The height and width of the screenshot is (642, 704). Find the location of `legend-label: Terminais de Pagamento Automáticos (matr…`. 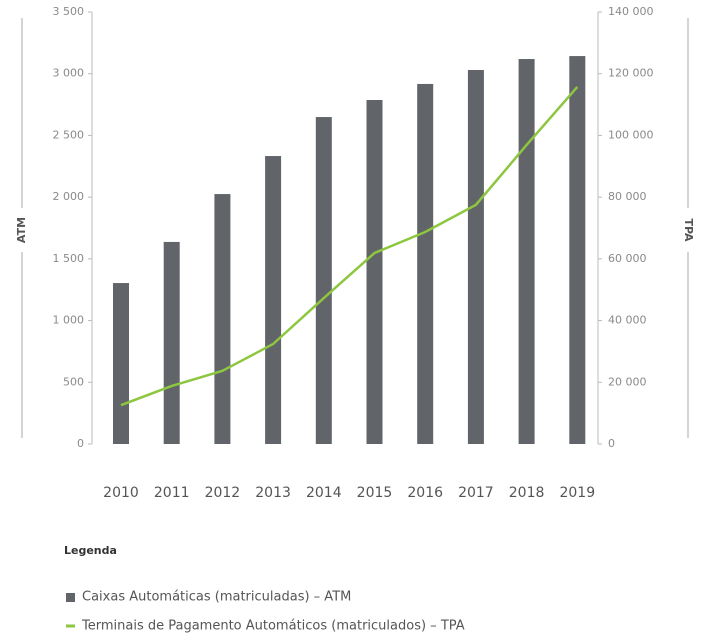

legend-label: Terminais de Pagamento Automáticos (matr… is located at coordinates (273, 626).